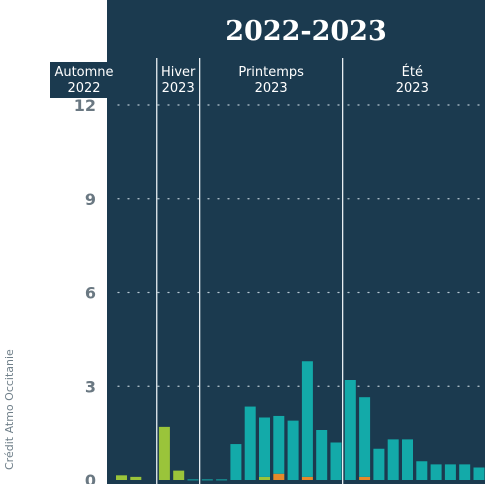  Describe the element at coordinates (271, 72) in the screenshot. I see `season-name: Printemps` at that location.